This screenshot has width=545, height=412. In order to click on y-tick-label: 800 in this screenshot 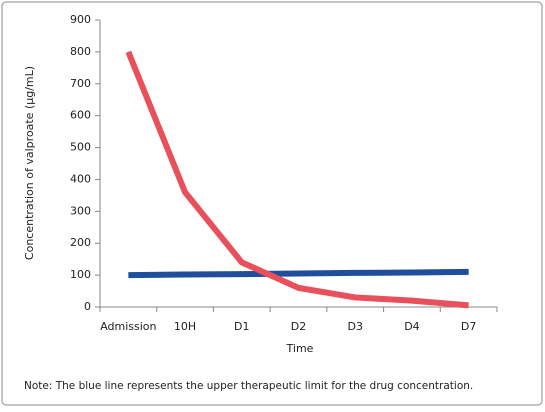, I will do `click(80, 51)`.